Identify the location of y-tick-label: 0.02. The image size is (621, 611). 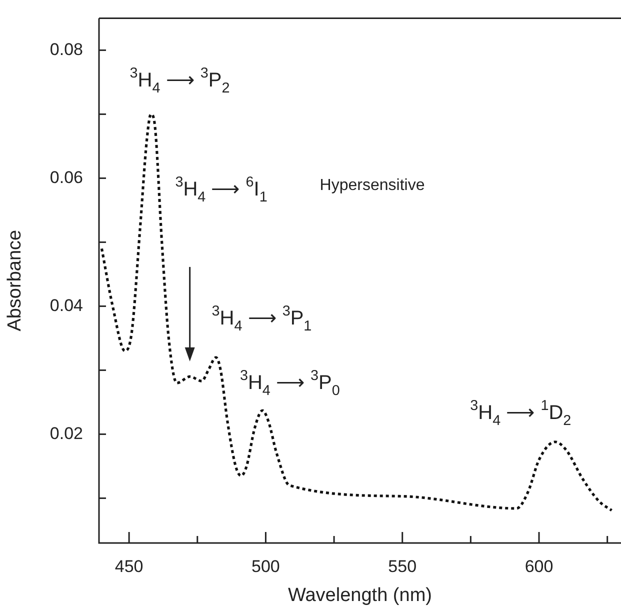
(66, 433).